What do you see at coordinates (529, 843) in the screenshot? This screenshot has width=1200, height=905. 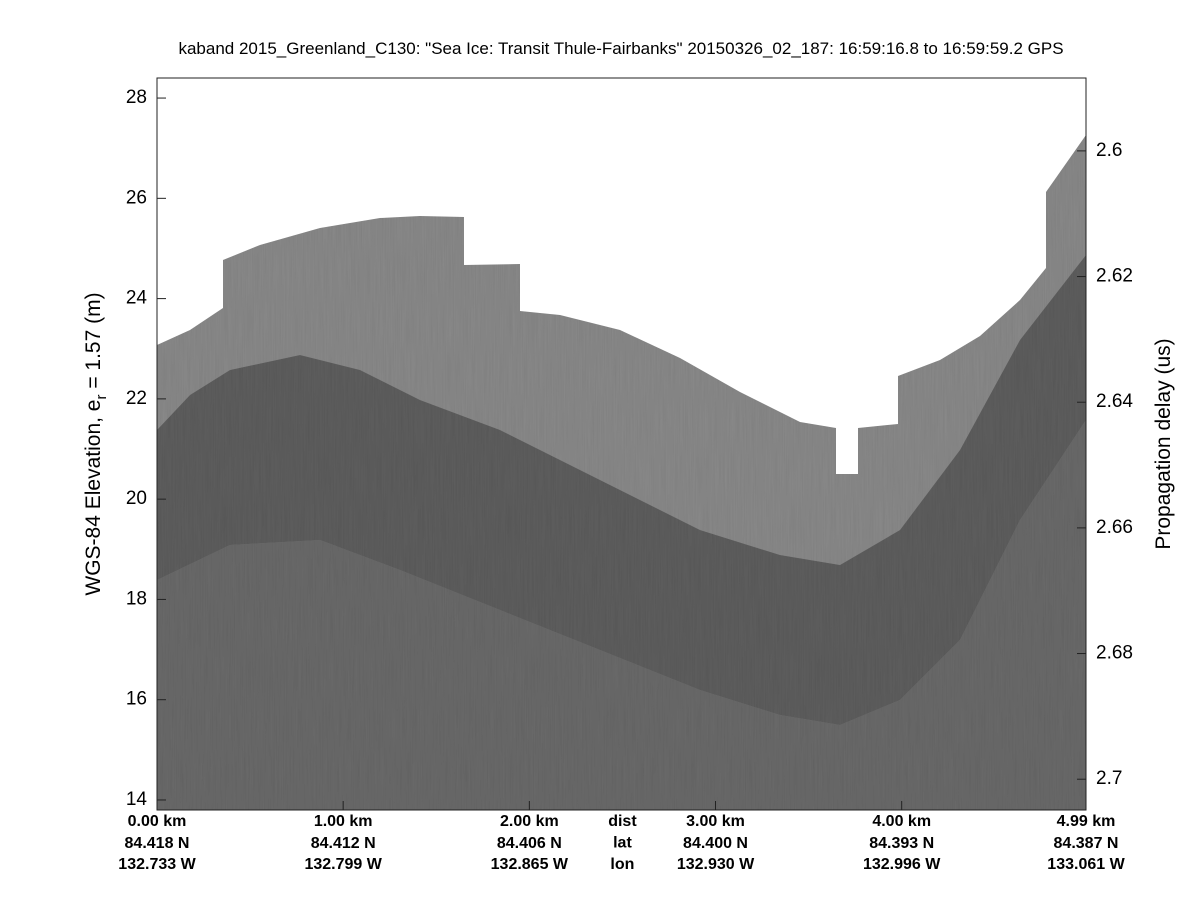 I see `lat-label: 84.406 N` at bounding box center [529, 843].